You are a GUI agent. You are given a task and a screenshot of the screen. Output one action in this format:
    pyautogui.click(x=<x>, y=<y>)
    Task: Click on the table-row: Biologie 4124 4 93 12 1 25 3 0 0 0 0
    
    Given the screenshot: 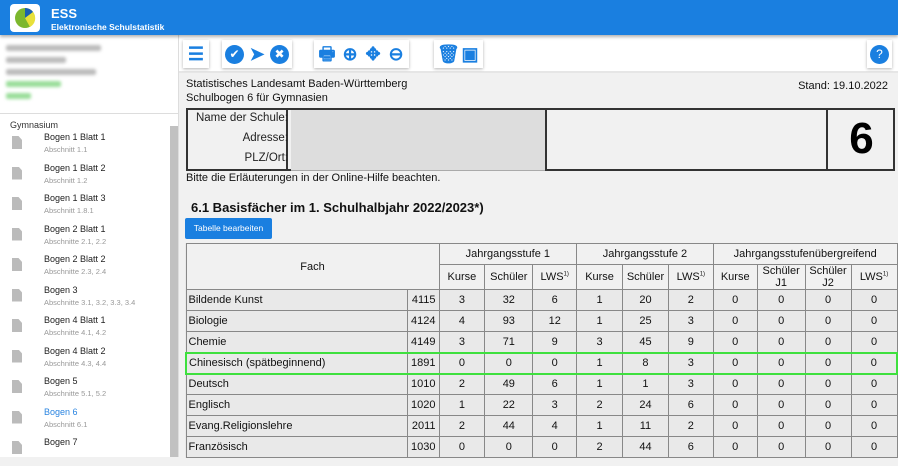 What is the action you would take?
    pyautogui.click(x=541, y=321)
    